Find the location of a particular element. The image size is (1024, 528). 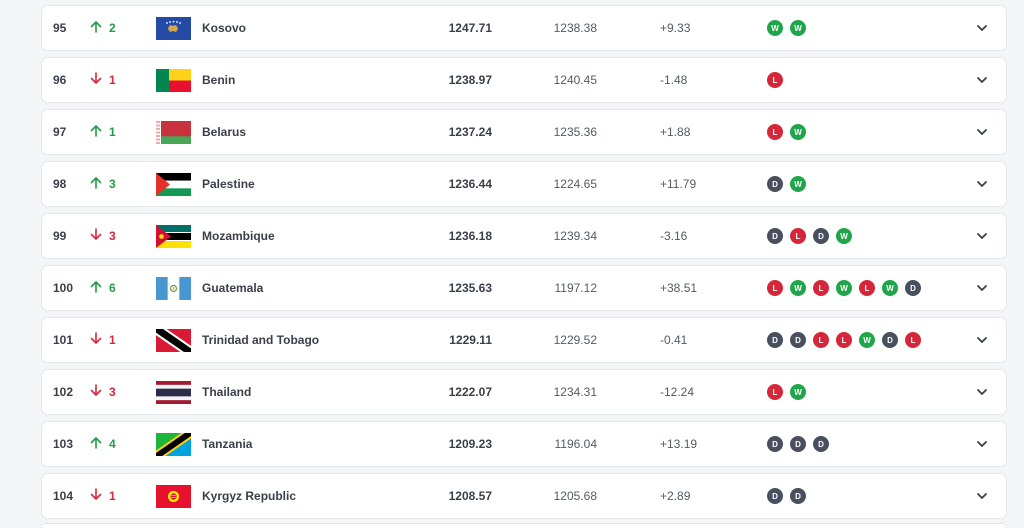

table-row: 96 1 Benin 1238.97 1240.45 -1.48 L is located at coordinates (524, 80).